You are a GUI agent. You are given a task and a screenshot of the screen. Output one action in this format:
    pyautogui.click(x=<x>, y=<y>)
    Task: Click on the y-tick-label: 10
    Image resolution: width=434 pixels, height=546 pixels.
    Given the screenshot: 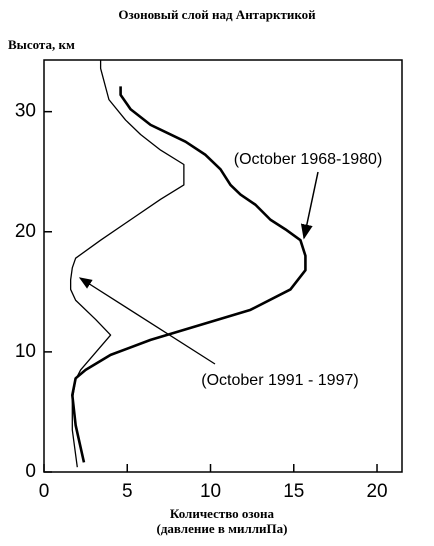 What is the action you would take?
    pyautogui.click(x=25, y=351)
    